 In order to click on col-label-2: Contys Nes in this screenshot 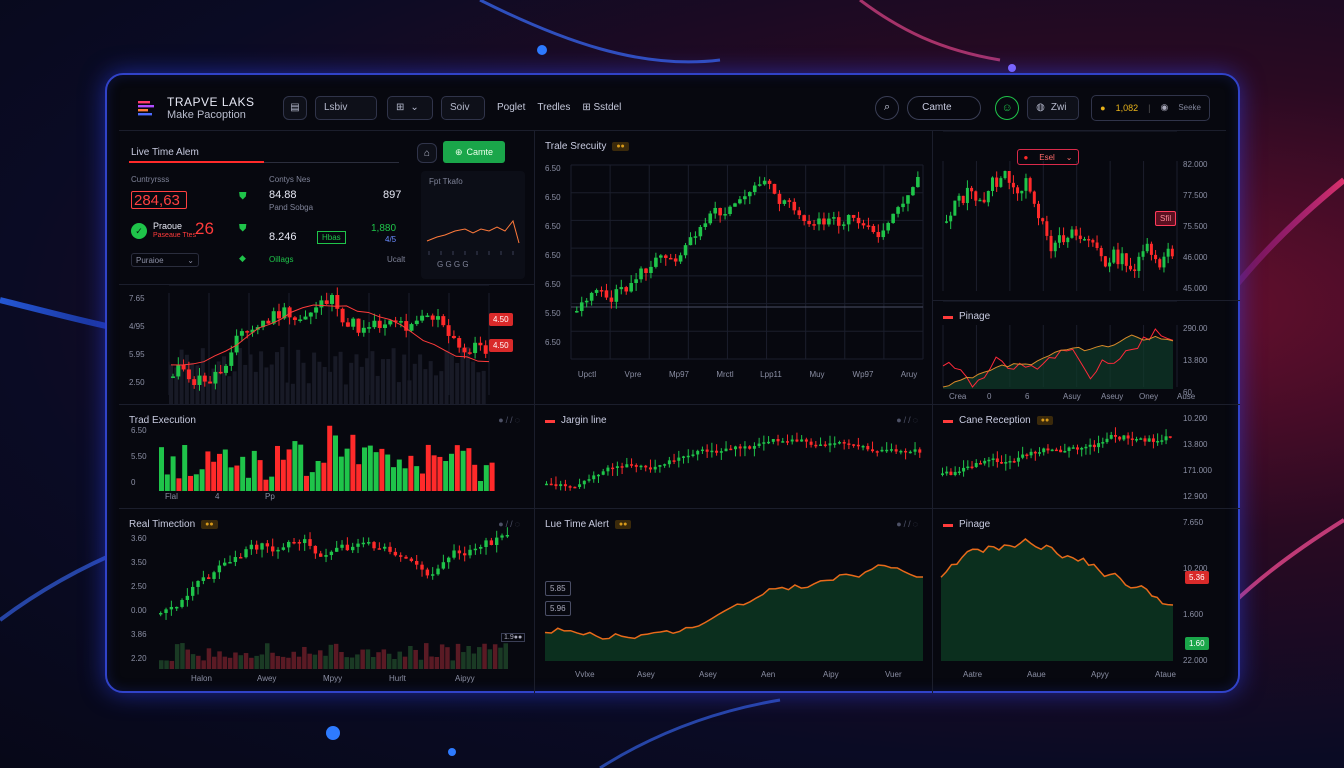, I will do `click(290, 179)`.